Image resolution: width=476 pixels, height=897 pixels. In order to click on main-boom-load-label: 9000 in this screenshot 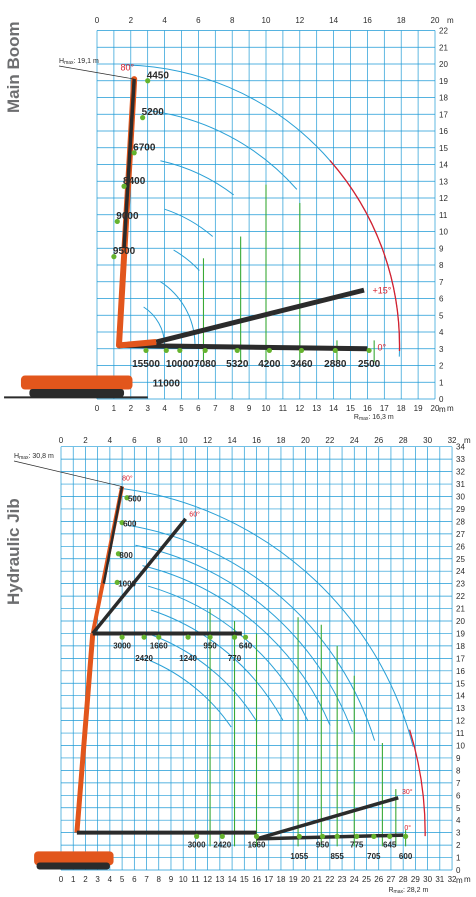, I will do `click(127, 216)`.